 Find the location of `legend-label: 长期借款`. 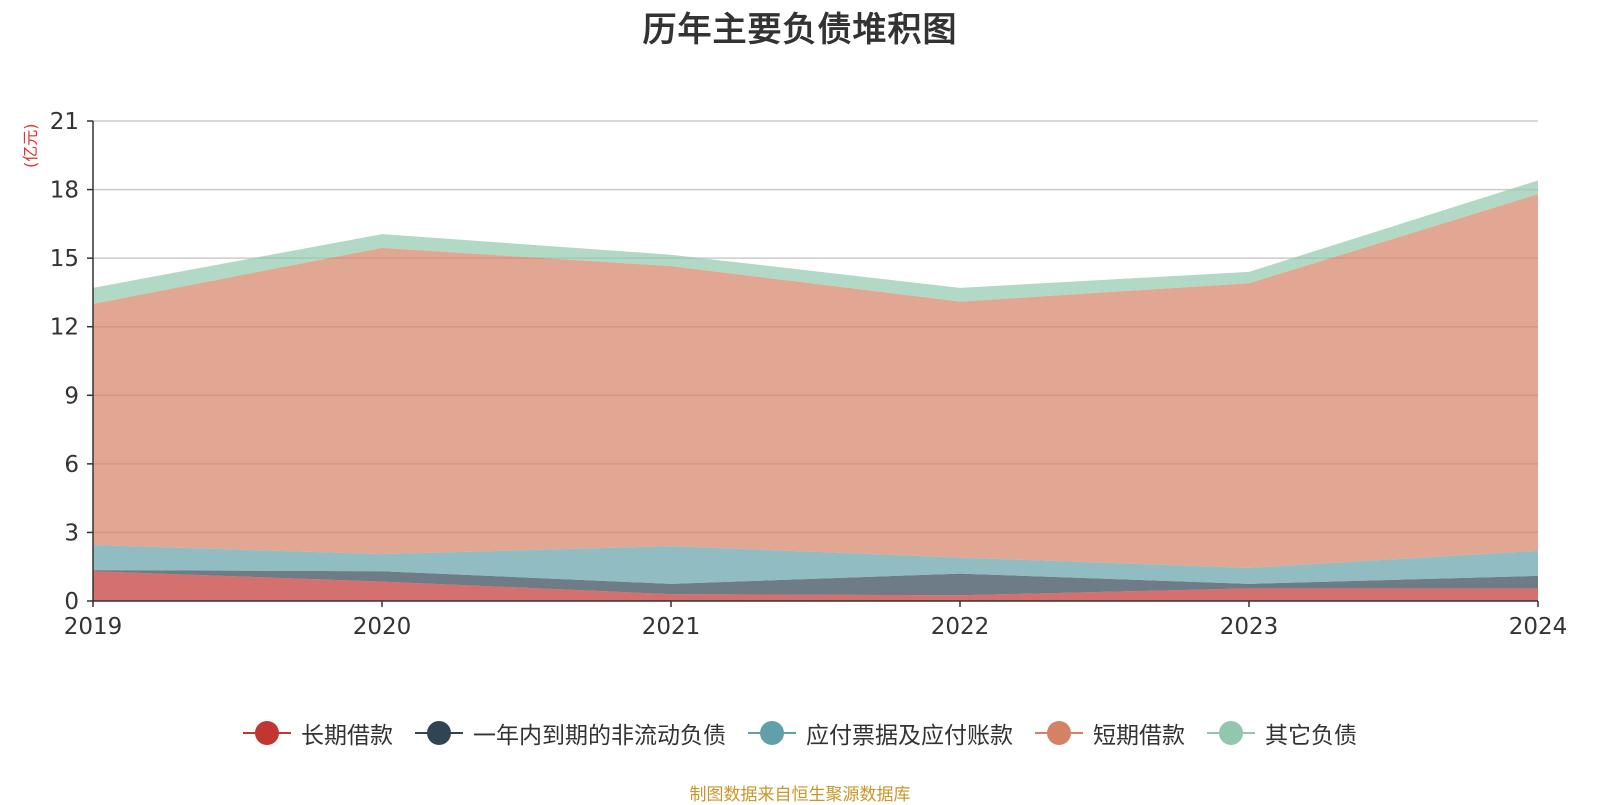

legend-label: 长期借款 is located at coordinates (347, 736).